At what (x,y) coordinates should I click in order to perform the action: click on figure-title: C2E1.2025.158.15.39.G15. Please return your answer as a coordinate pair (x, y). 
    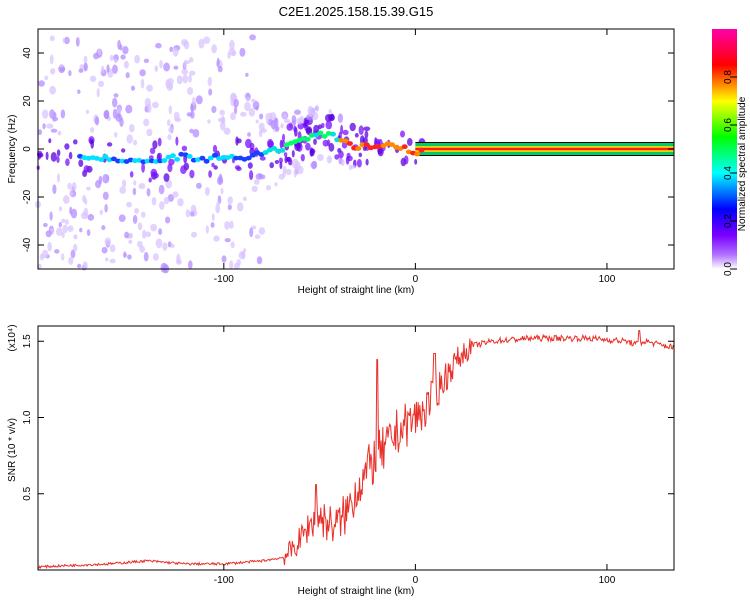
    Looking at the image, I should click on (356, 11).